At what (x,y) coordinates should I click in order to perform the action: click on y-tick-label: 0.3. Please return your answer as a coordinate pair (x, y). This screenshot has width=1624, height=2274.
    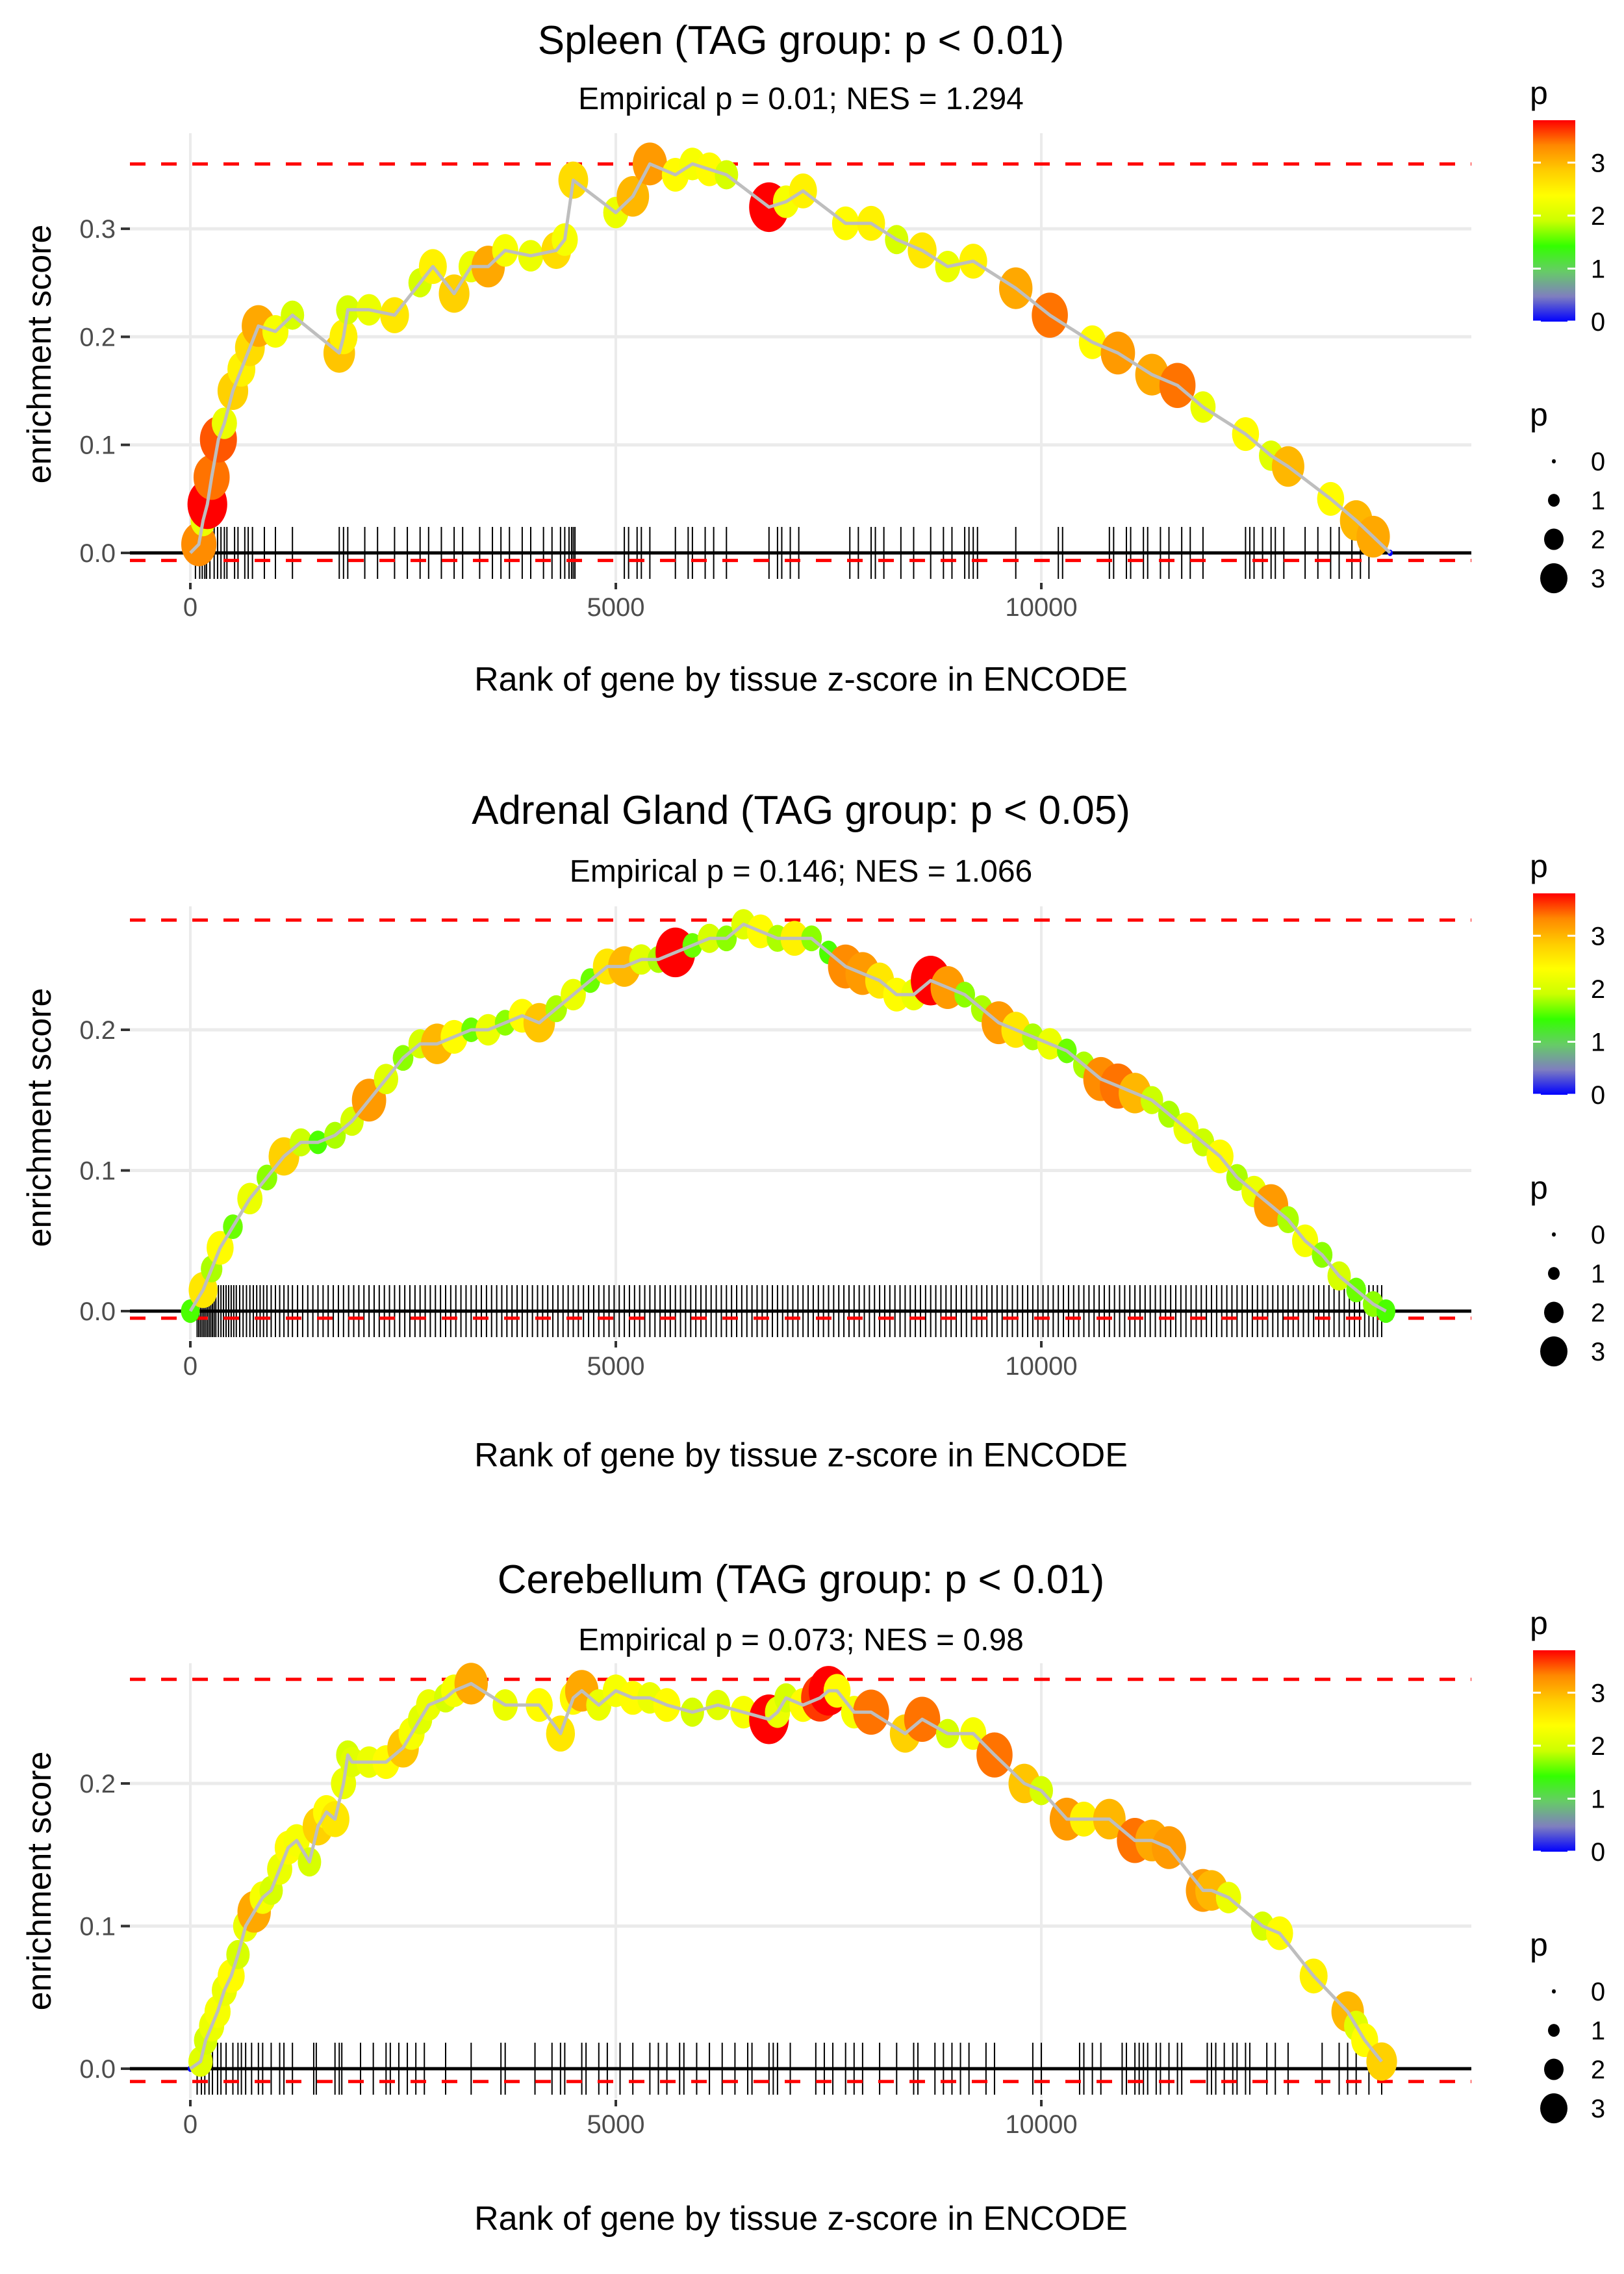
    Looking at the image, I should click on (97, 229).